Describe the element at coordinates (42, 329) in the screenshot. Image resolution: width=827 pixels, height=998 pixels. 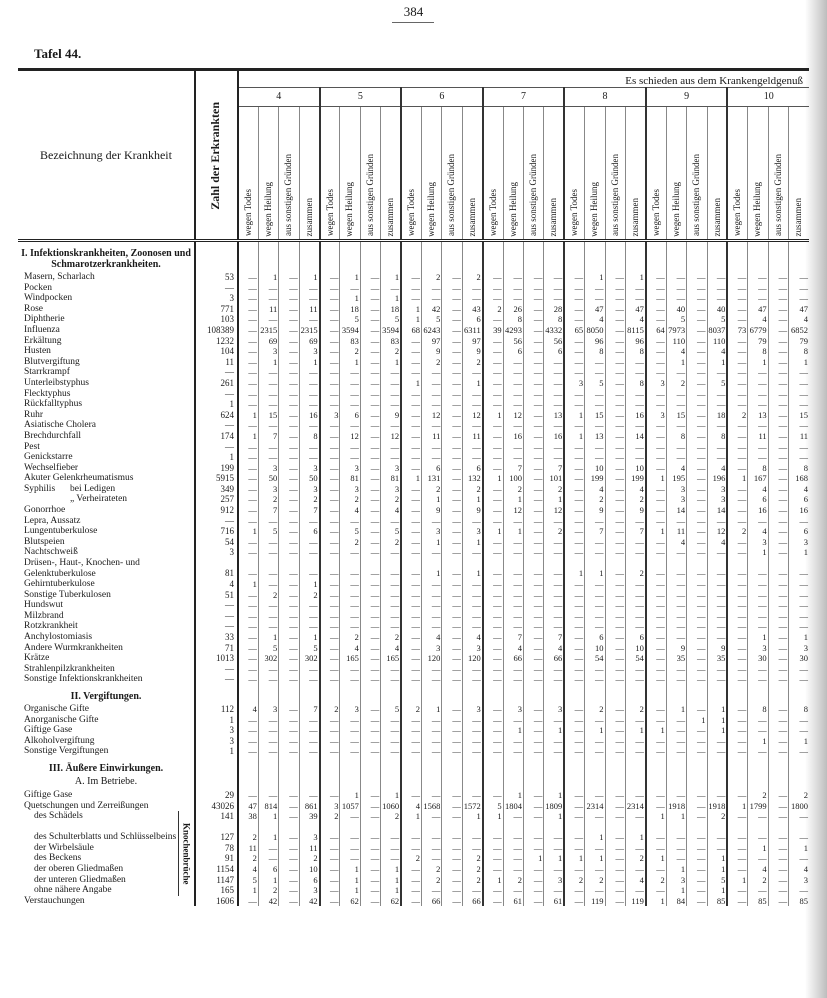
I see `disease-name: Influenza` at that location.